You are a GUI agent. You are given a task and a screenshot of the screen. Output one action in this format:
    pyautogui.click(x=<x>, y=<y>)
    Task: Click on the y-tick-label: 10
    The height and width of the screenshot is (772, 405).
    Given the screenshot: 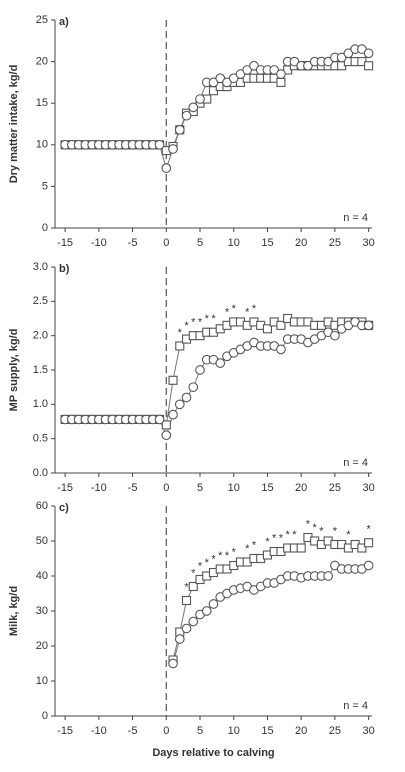 What is the action you would take?
    pyautogui.click(x=42, y=681)
    